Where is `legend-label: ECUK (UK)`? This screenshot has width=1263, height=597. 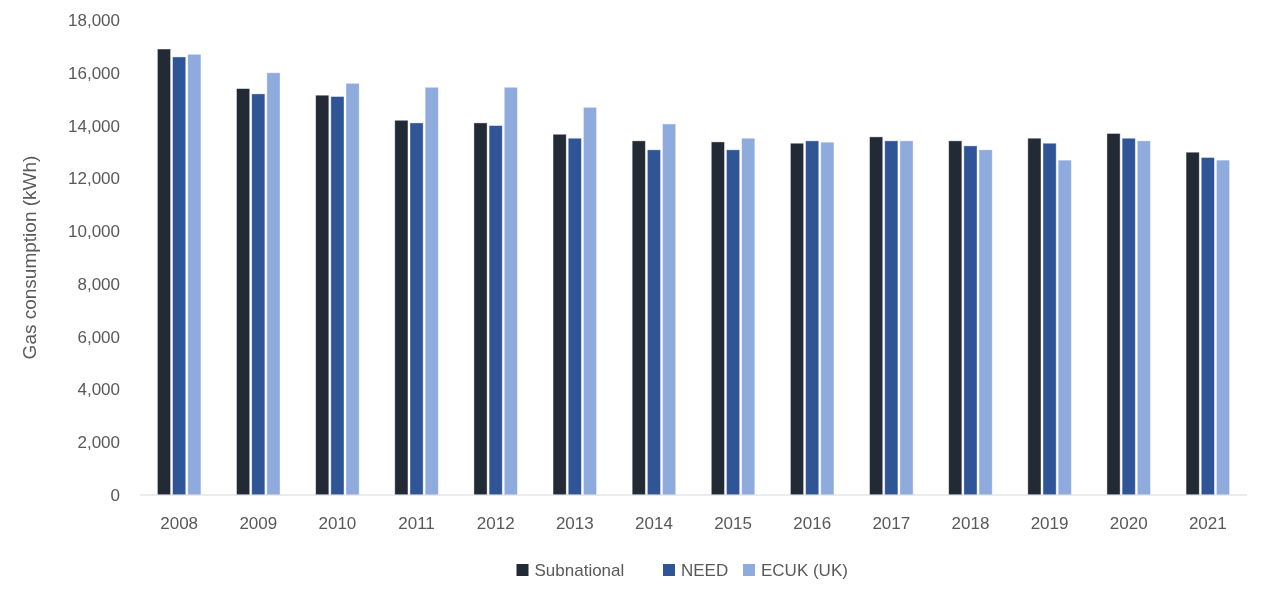
legend-label: ECUK (UK) is located at coordinates (804, 570).